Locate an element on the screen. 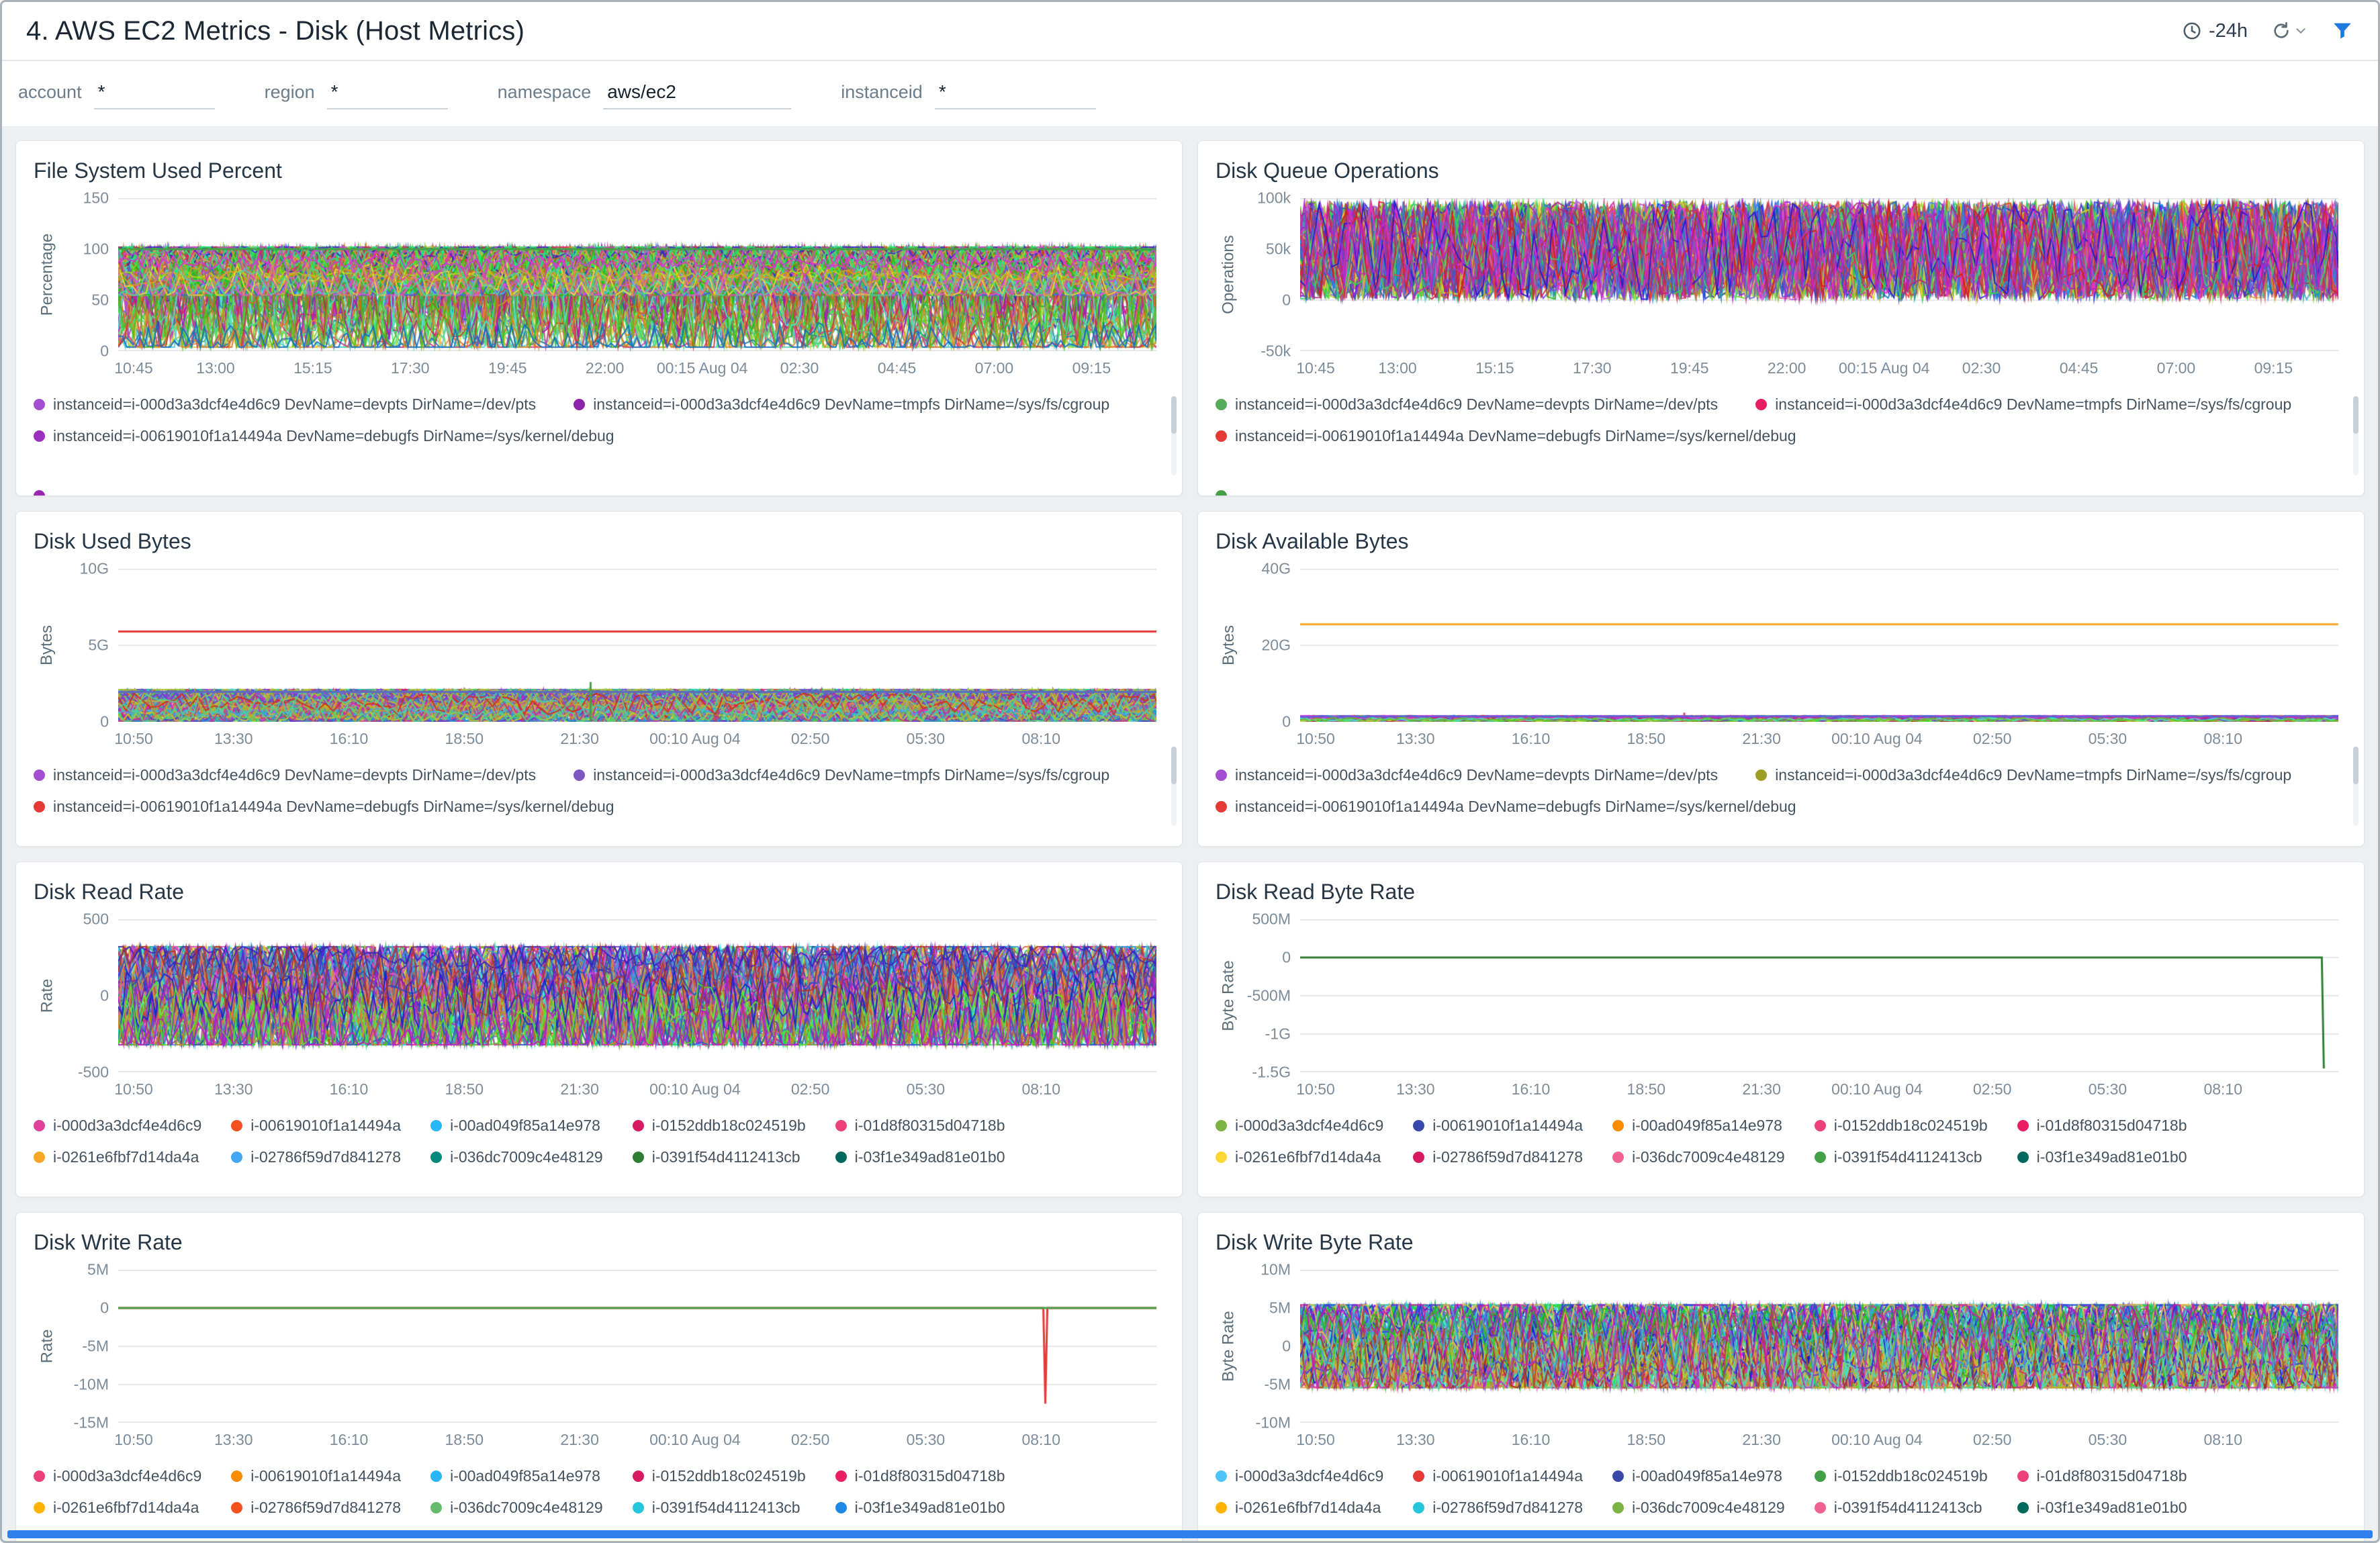 Image resolution: width=2380 pixels, height=1543 pixels. legend-label: i-00ad049f85a14e978 is located at coordinates (525, 1476).